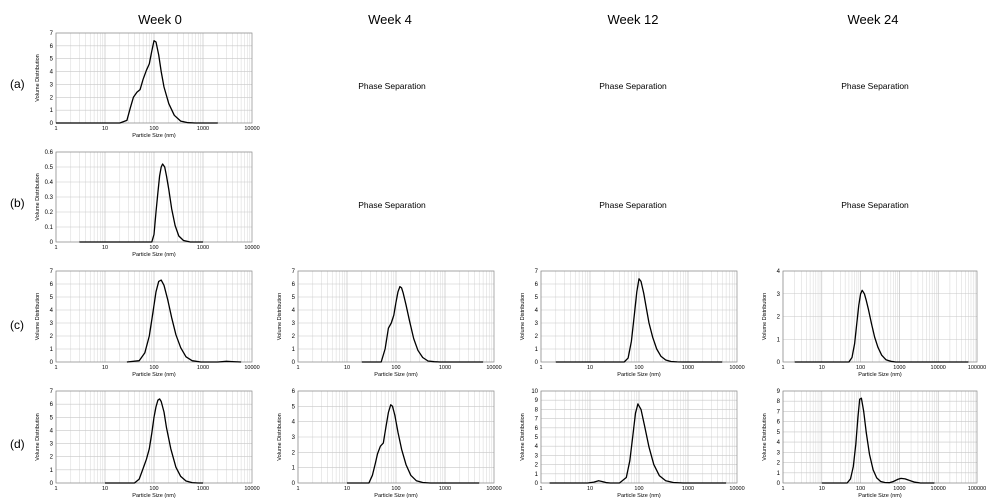 This screenshot has height=504, width=989. I want to click on y-tick-label: 0.1, so click(49, 228).